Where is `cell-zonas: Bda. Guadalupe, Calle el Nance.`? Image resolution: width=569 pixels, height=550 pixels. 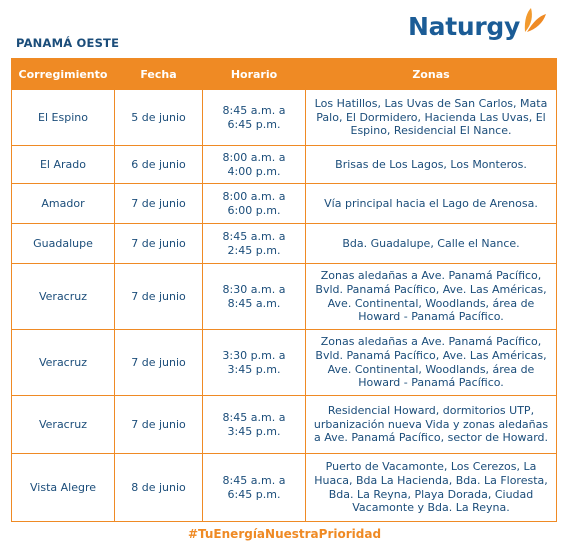 cell-zonas: Bda. Guadalupe, Calle el Nance. is located at coordinates (431, 243).